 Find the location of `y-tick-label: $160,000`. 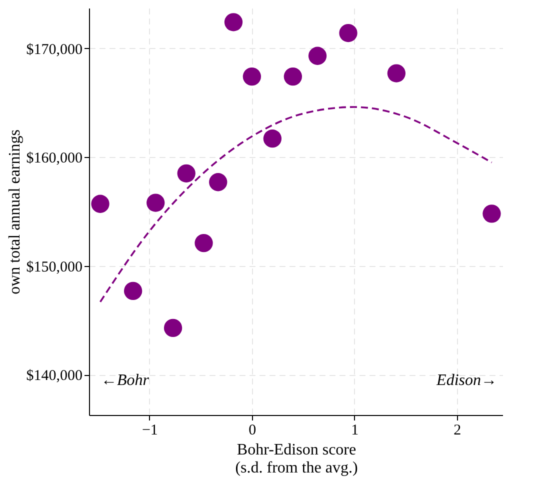

y-tick-label: $160,000 is located at coordinates (54, 158).